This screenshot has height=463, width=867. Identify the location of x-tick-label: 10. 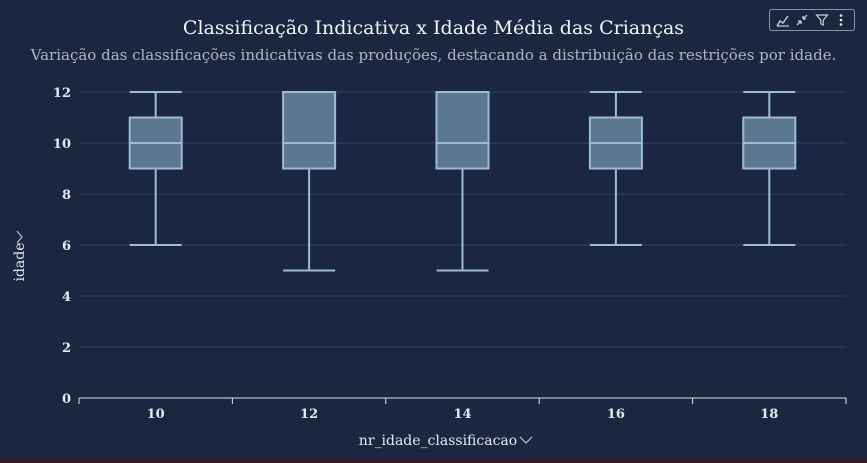
(156, 414).